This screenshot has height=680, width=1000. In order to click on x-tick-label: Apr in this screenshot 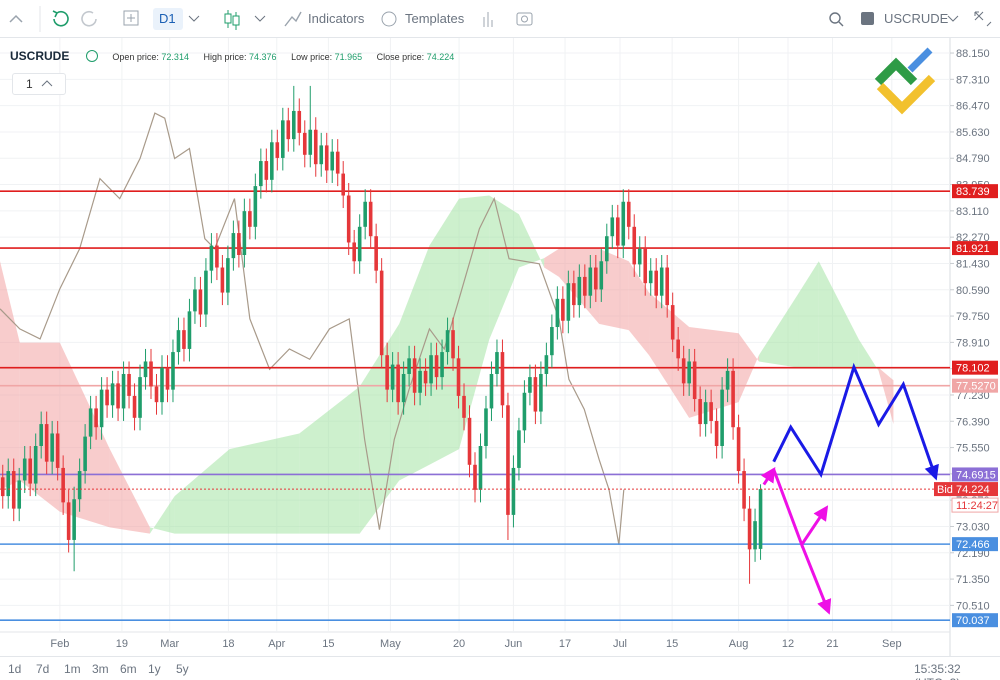, I will do `click(276, 644)`.